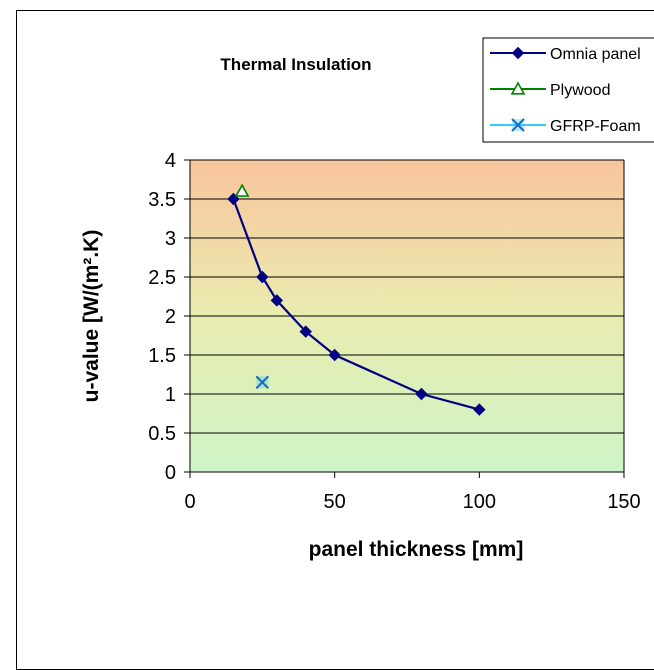 The height and width of the screenshot is (670, 654). Describe the element at coordinates (295, 64) in the screenshot. I see `chart-title: Thermal Insulation` at that location.